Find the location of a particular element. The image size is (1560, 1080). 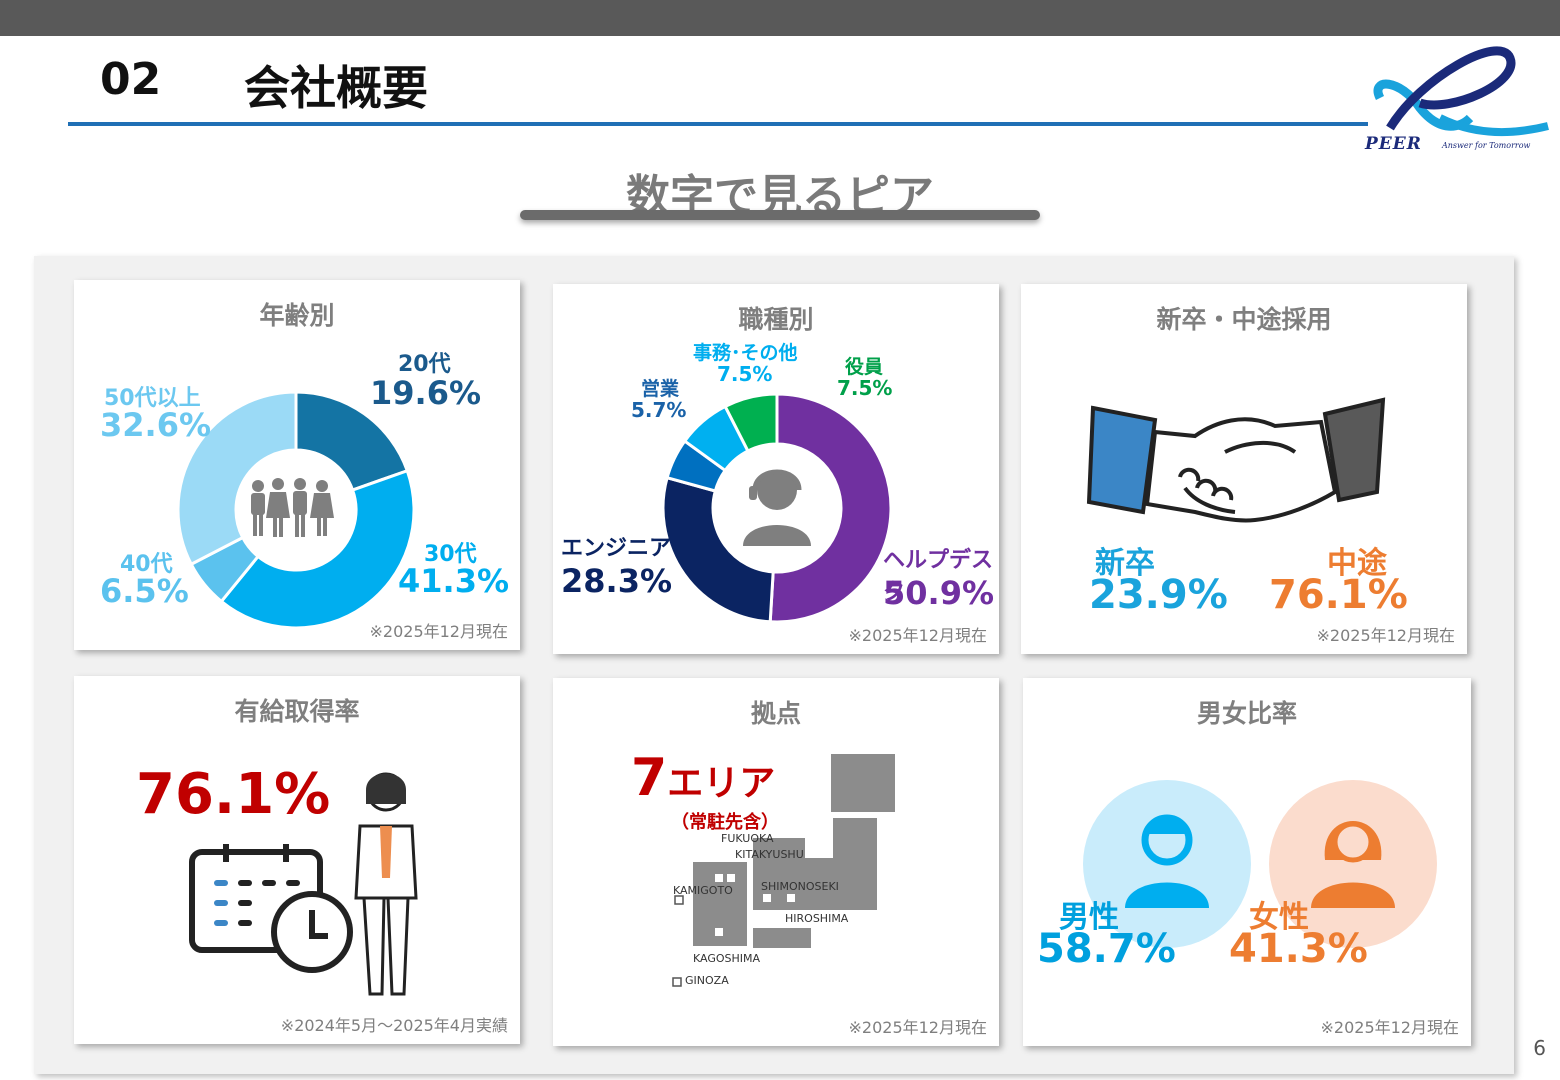

job-pct-engineer: 28.3% is located at coordinates (617, 581).